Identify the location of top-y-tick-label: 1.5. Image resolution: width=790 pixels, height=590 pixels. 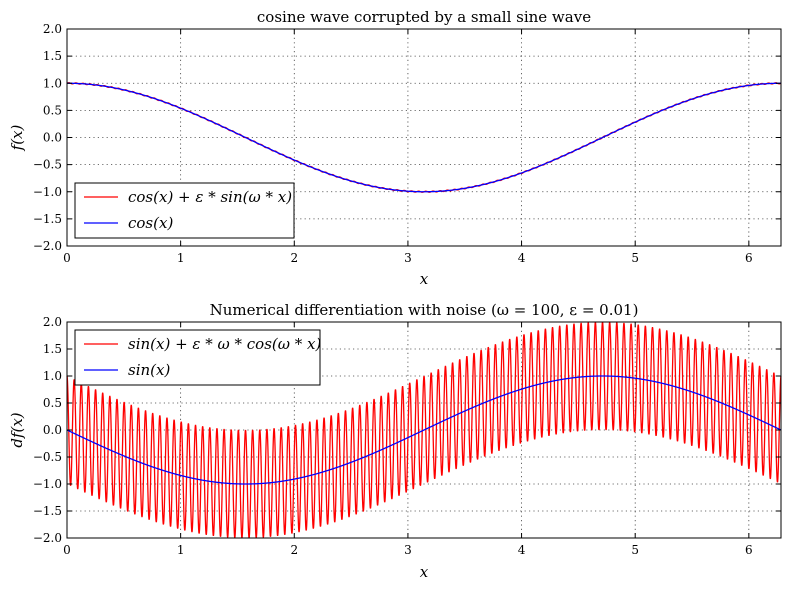
(52, 56).